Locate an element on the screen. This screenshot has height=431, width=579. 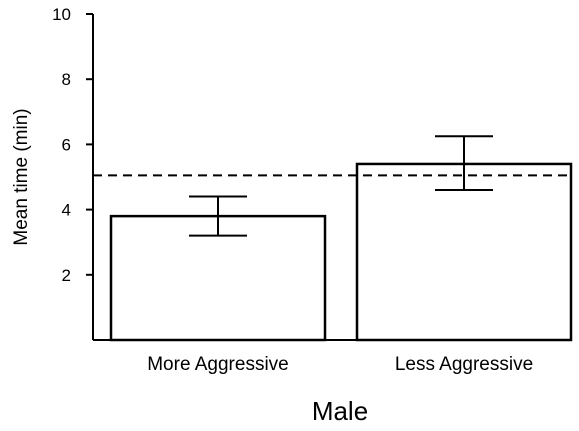
y-tick-label: 10 is located at coordinates (61, 14).